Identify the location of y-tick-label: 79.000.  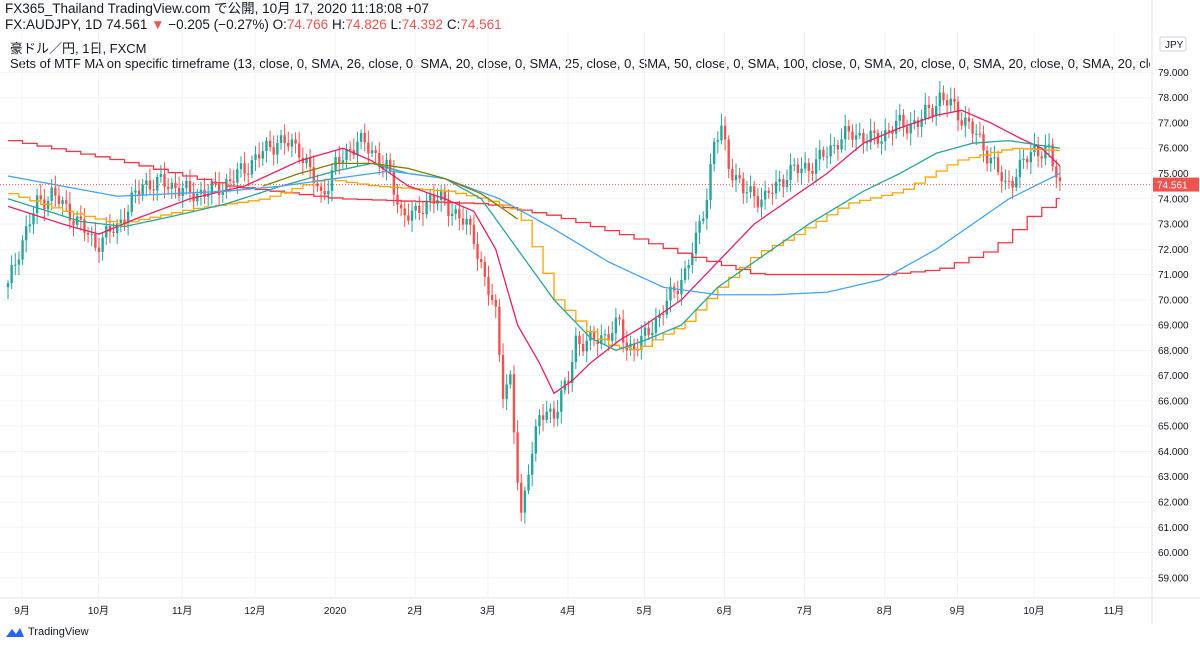
(1173, 73).